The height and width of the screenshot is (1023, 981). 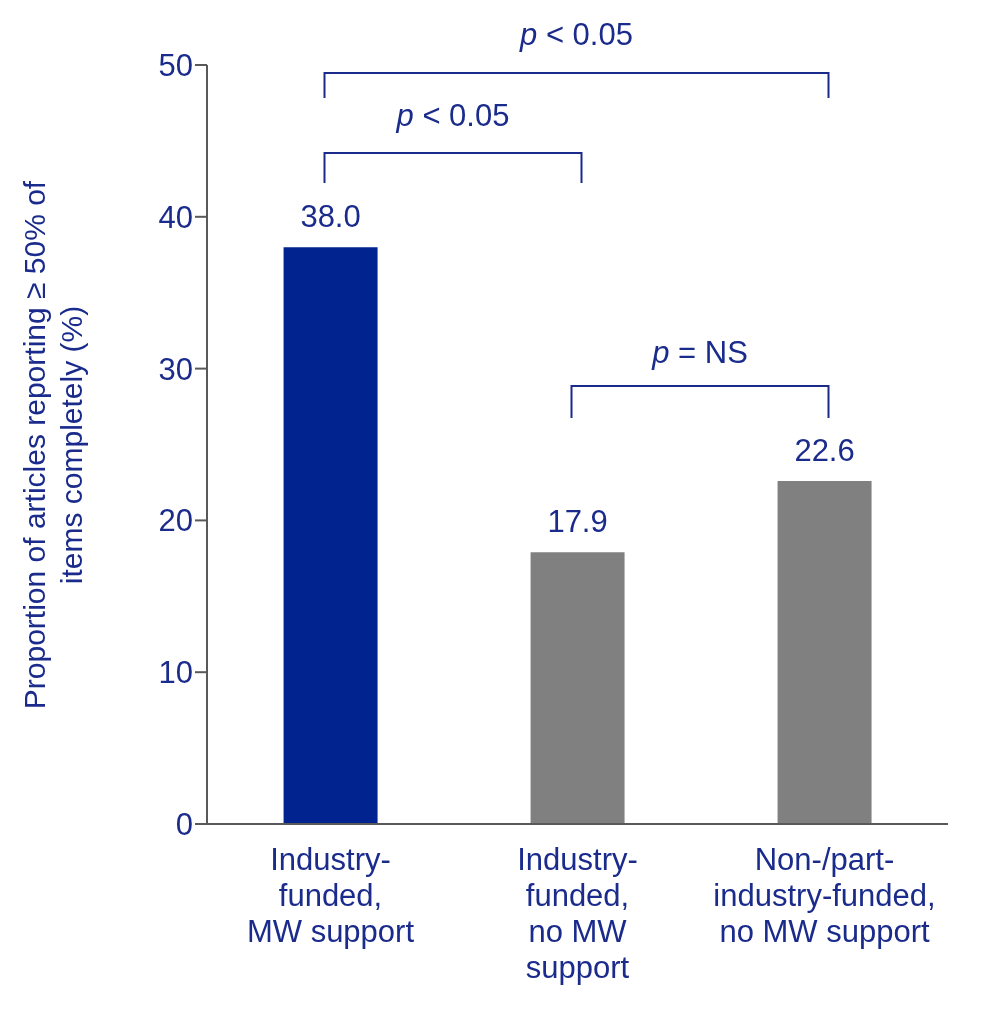 I want to click on annotation: p < 0.05, so click(x=452, y=115).